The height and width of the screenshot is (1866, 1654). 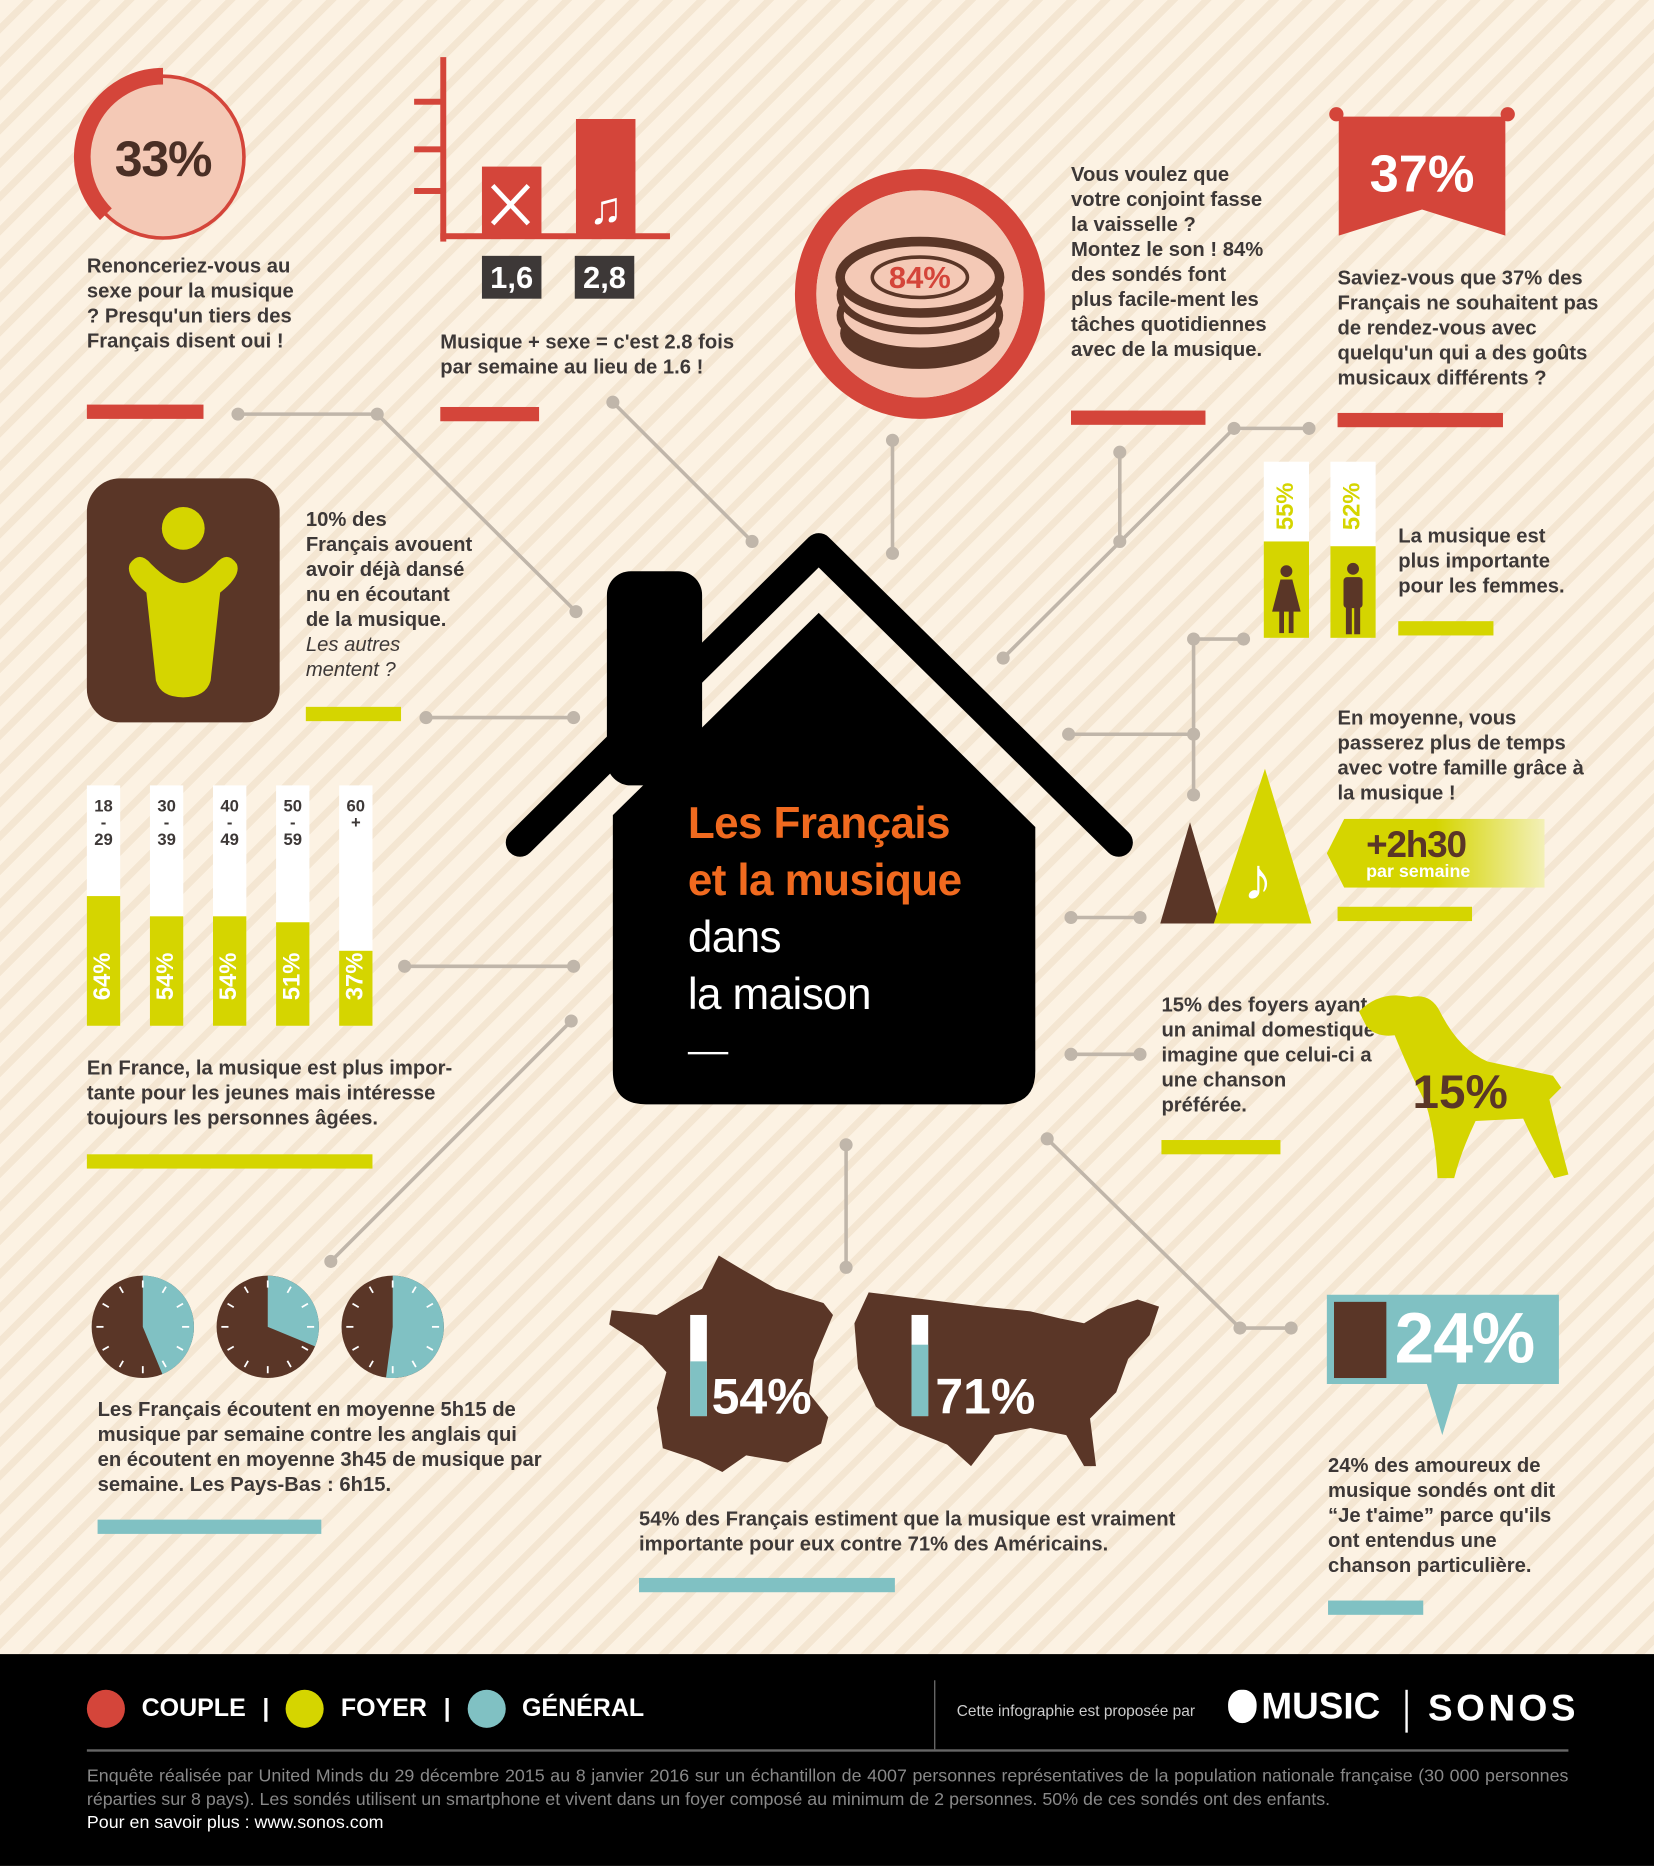 I want to click on house-icon, so click(x=819, y=819).